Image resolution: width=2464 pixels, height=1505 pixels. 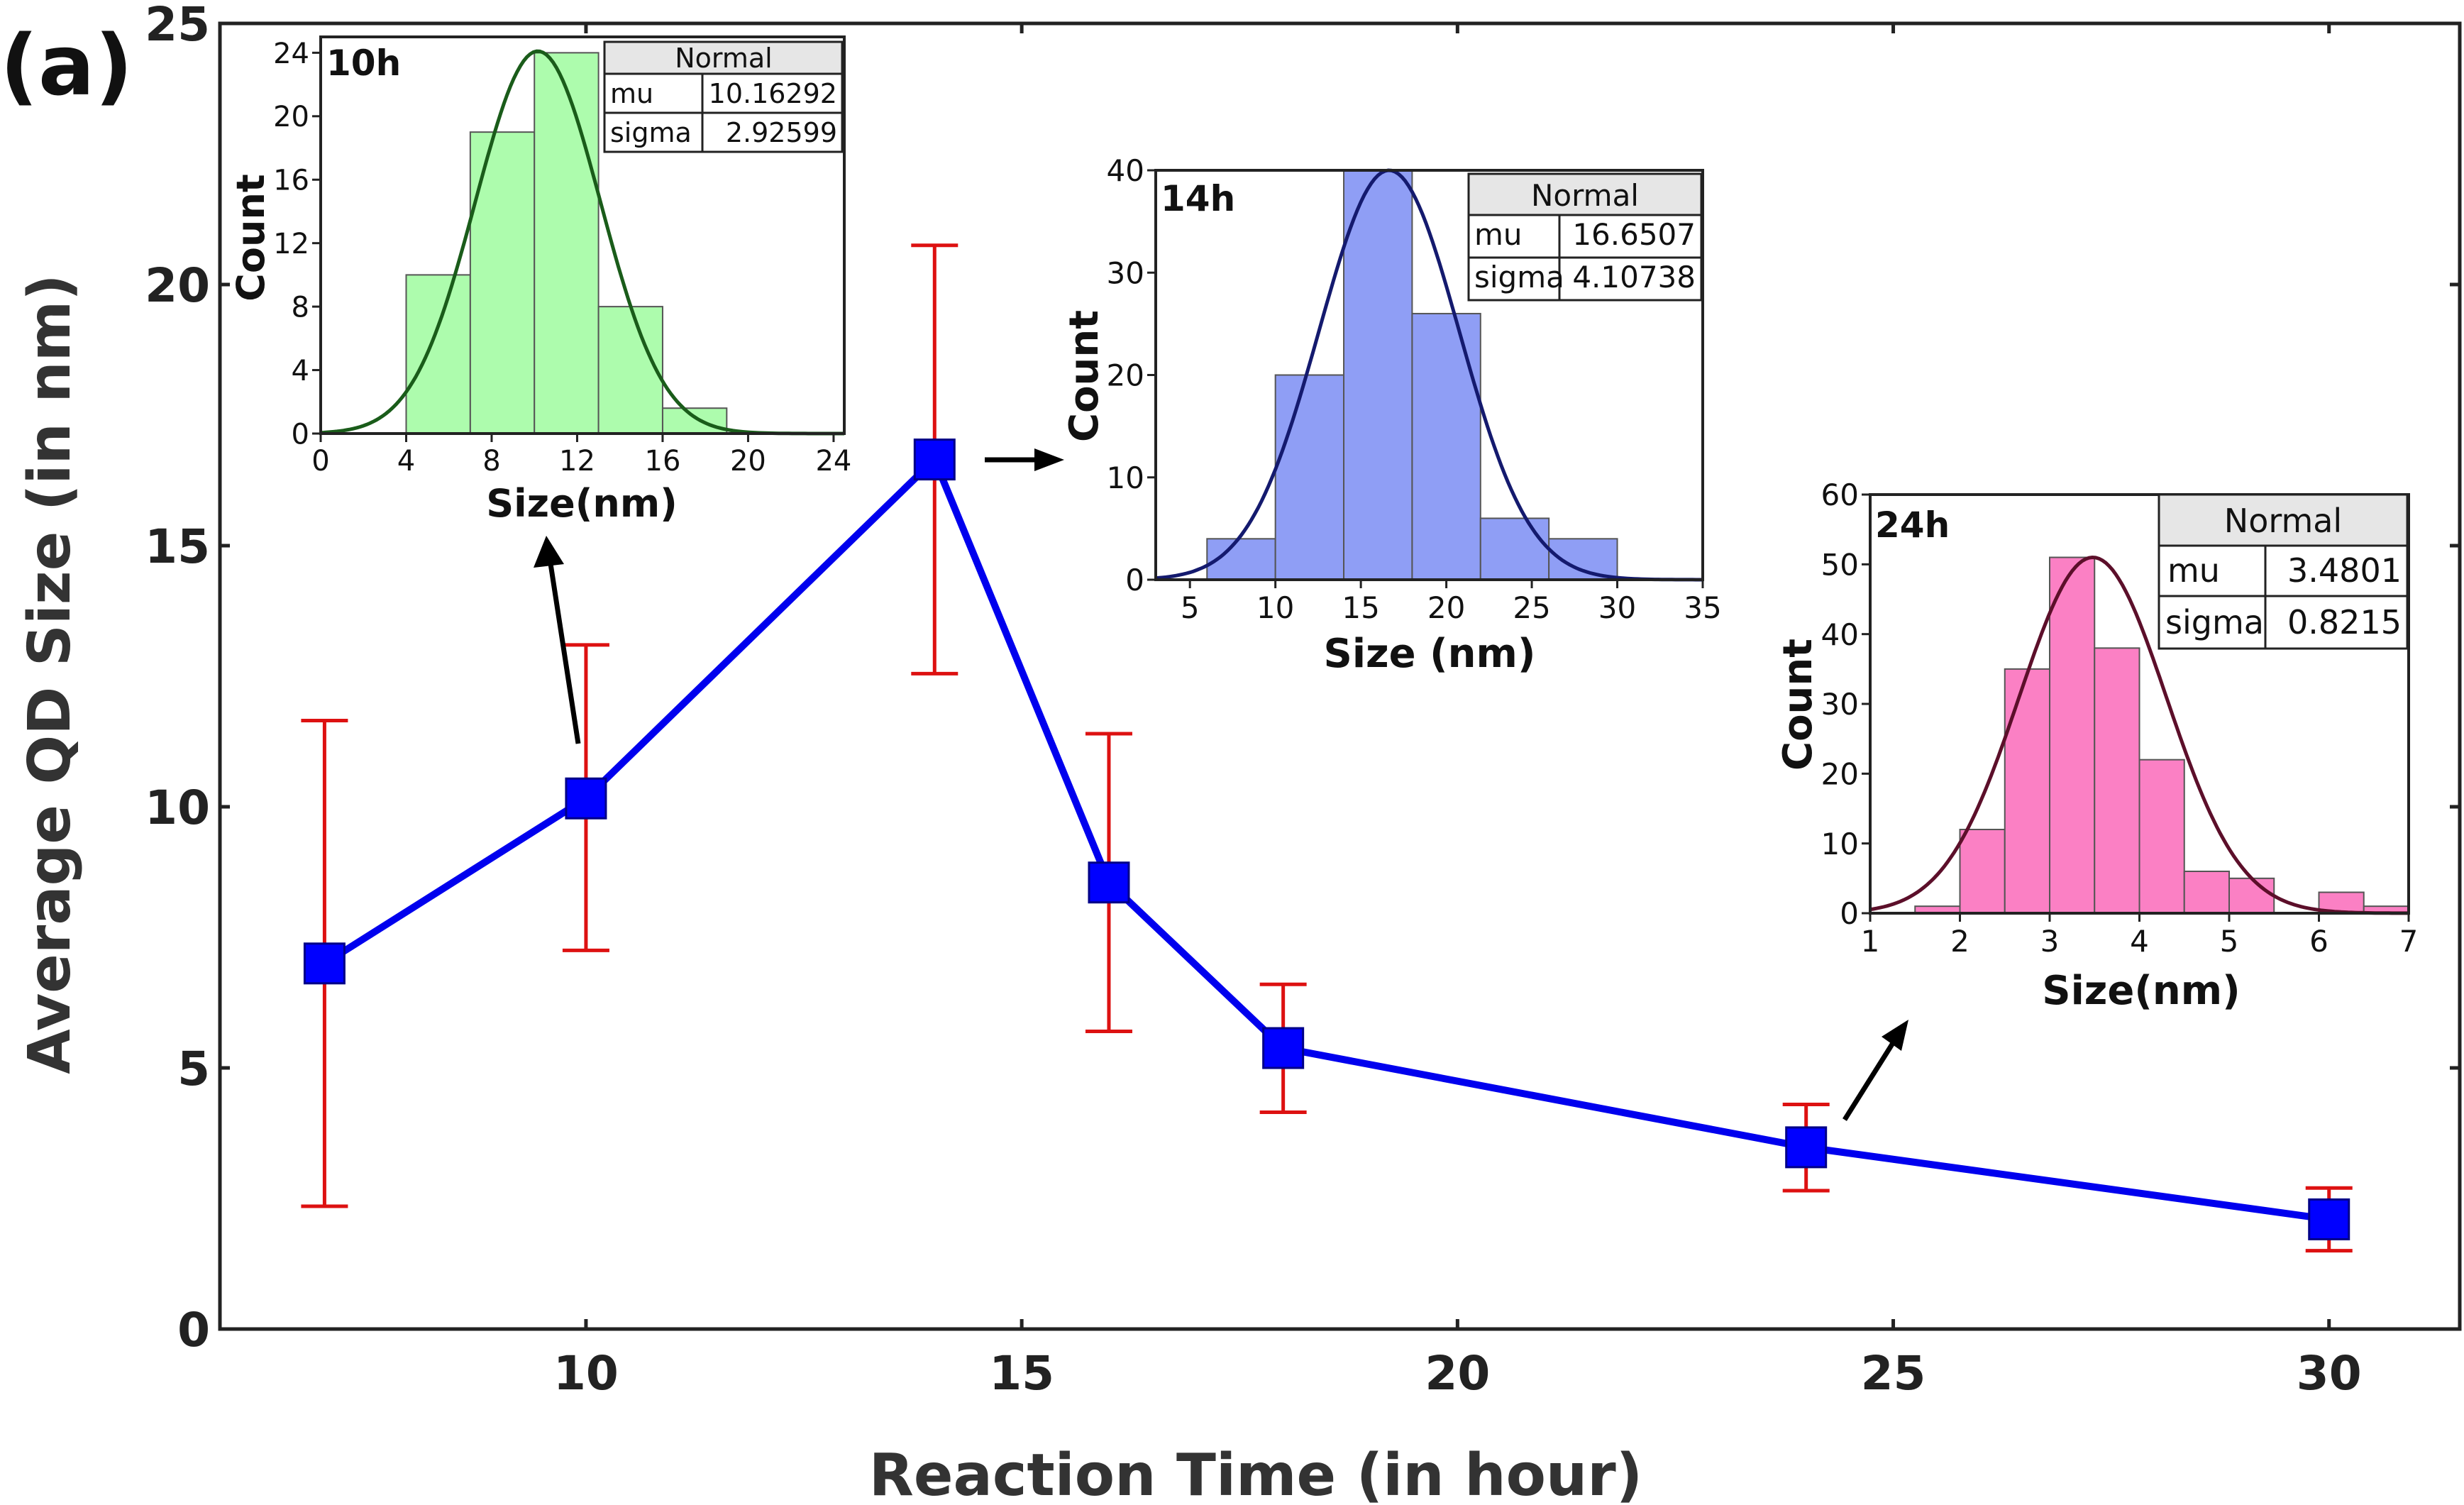 I want to click on y-tick-label: 5, so click(x=193, y=1069).